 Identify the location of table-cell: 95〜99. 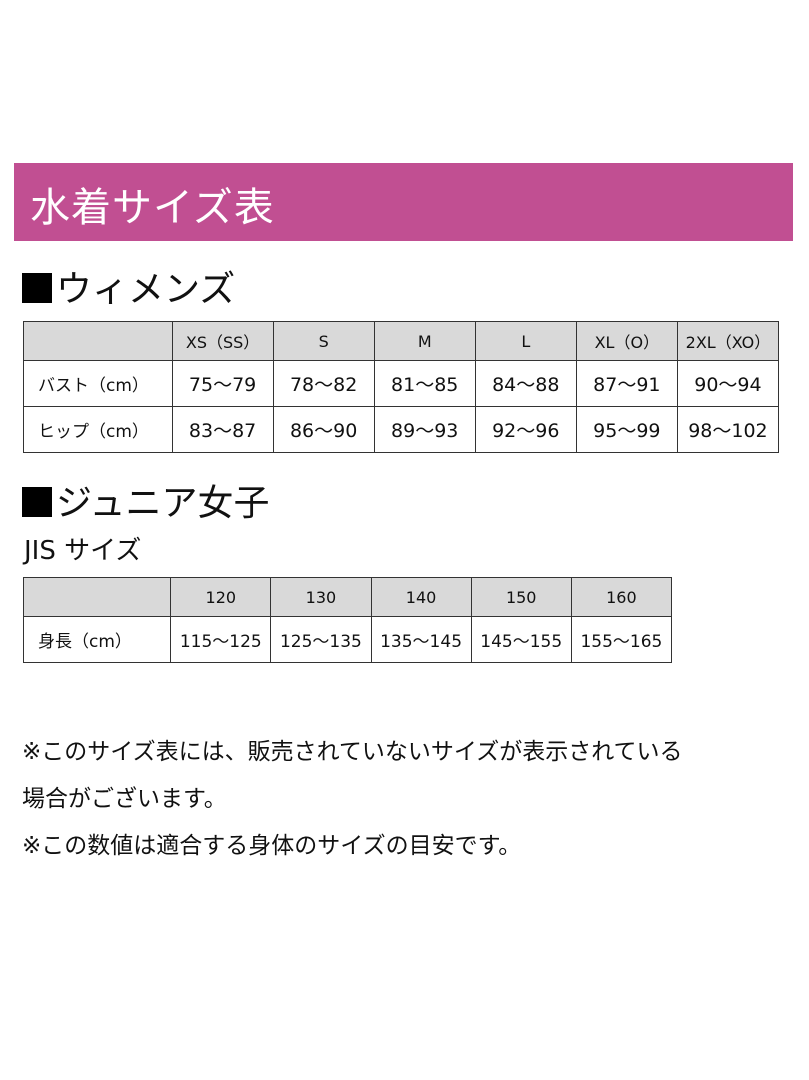
(626, 429).